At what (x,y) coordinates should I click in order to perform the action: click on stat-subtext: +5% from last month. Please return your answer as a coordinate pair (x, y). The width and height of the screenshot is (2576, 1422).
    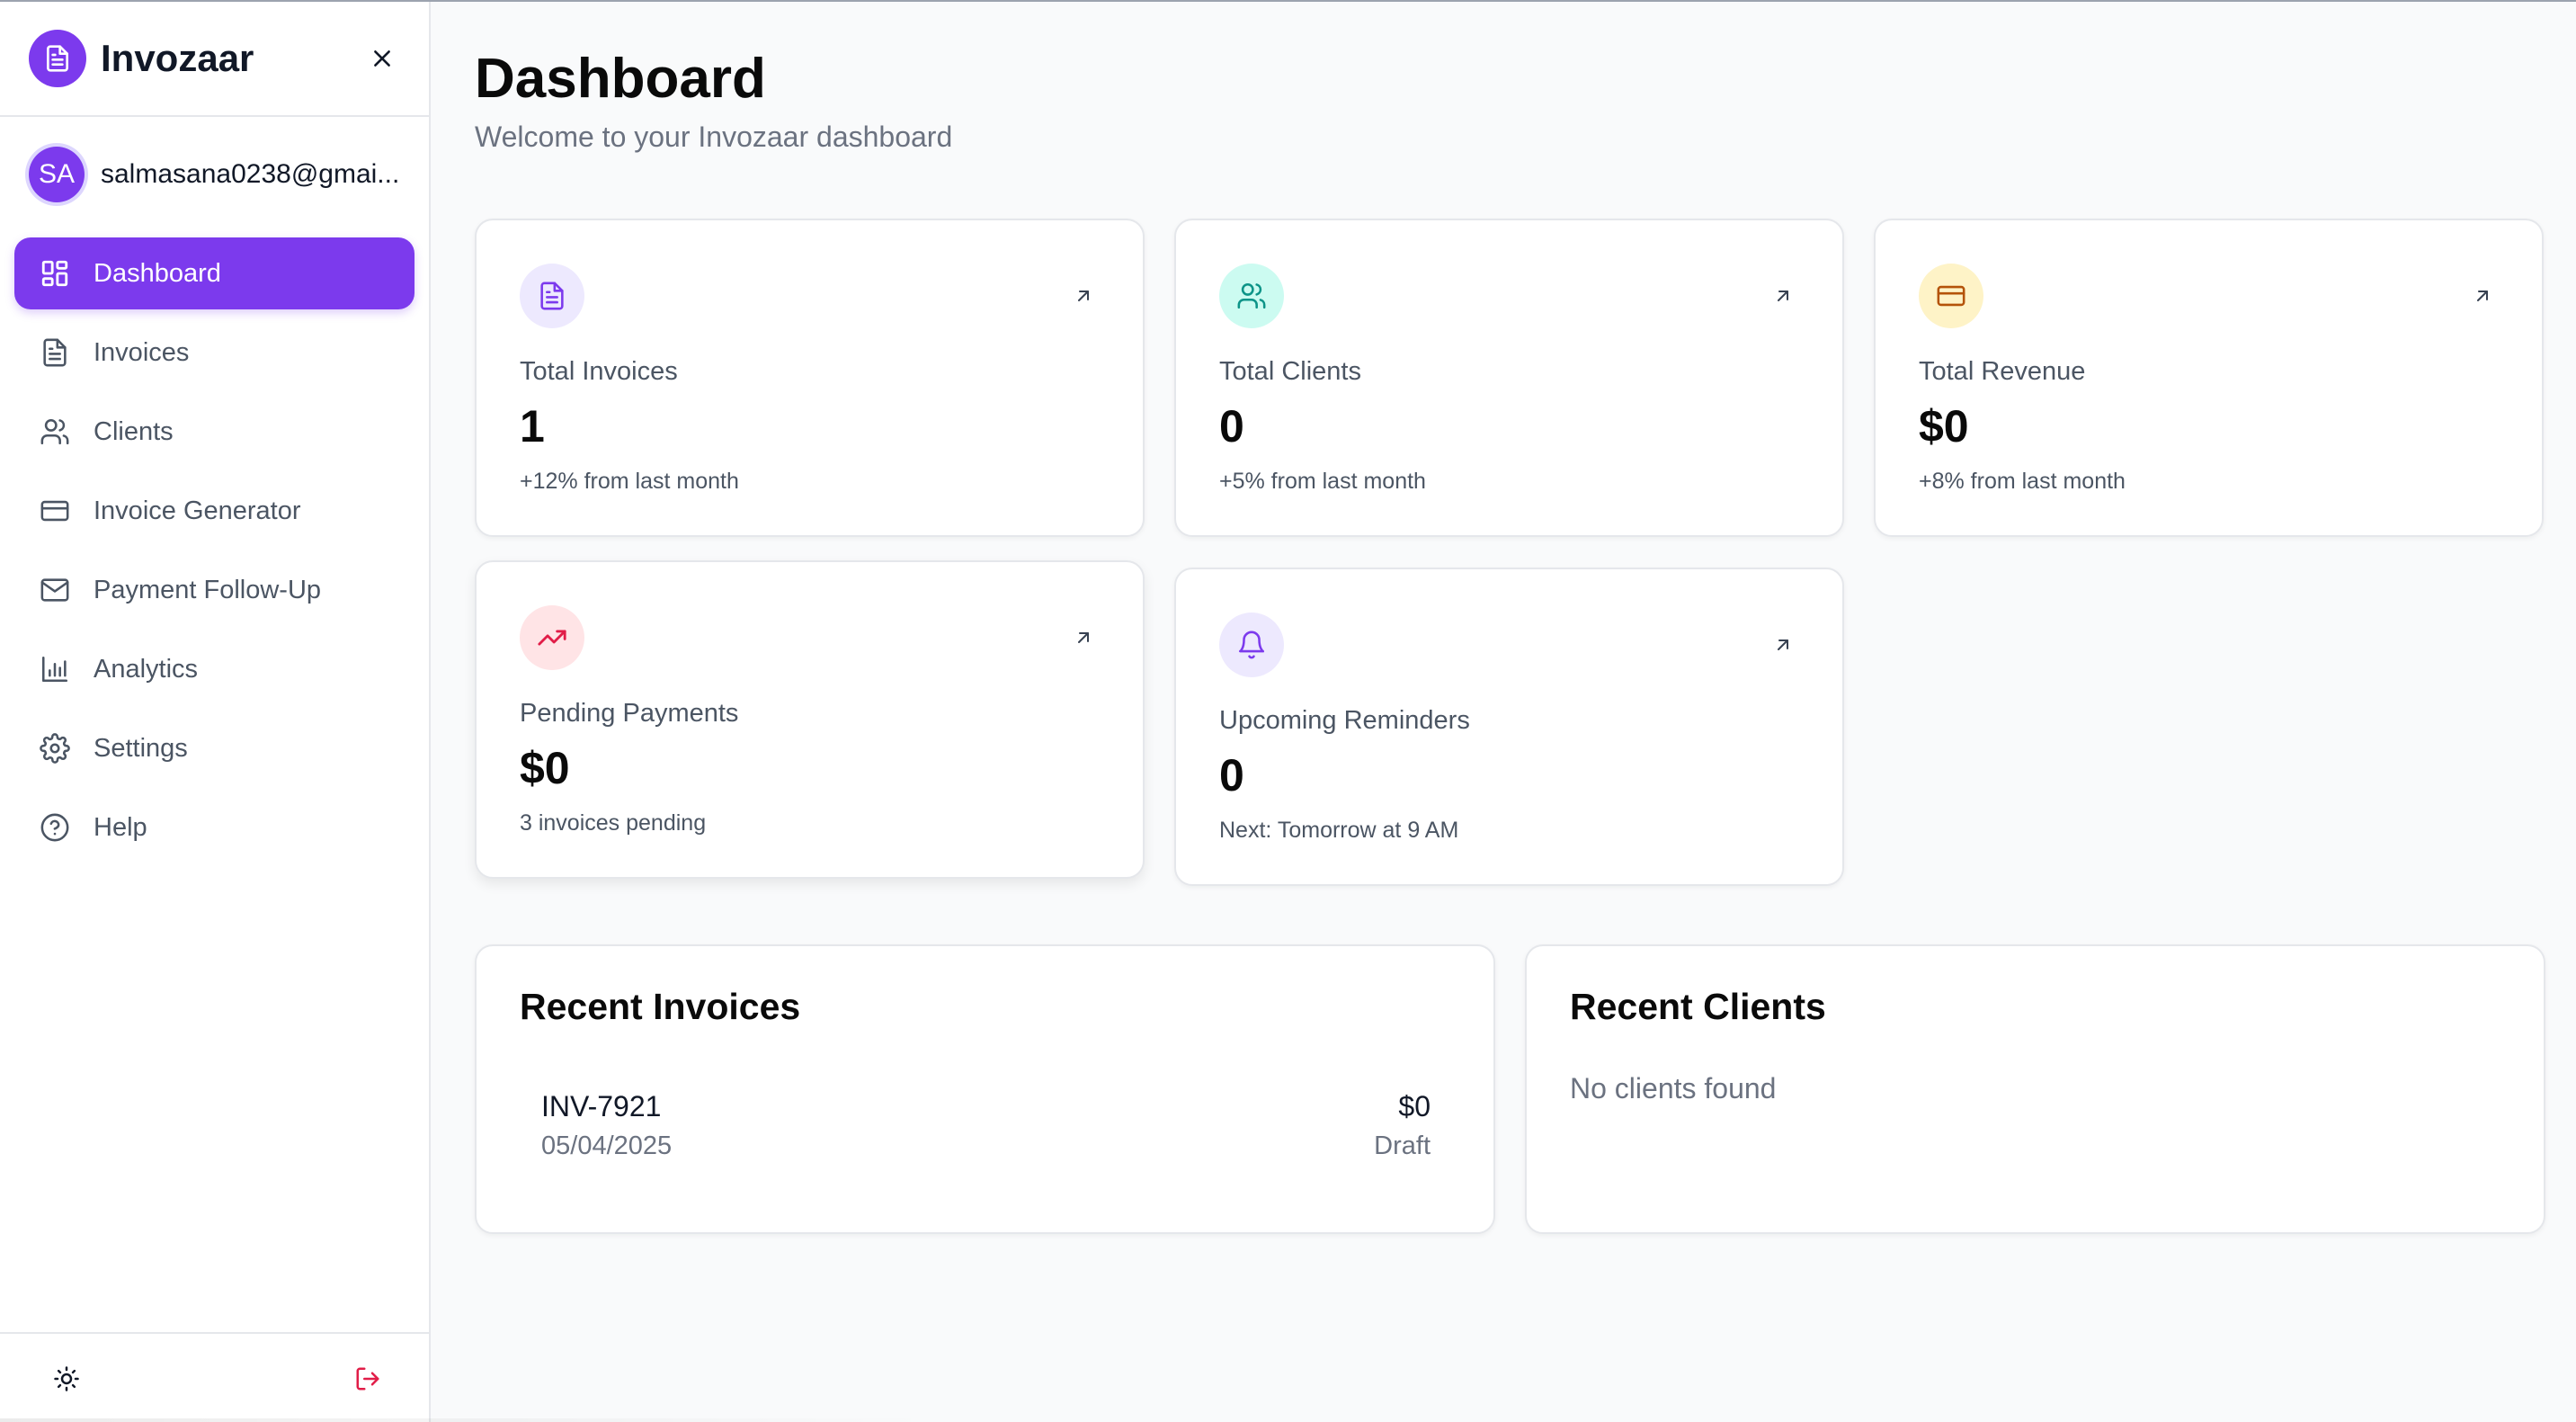
    Looking at the image, I should click on (1322, 482).